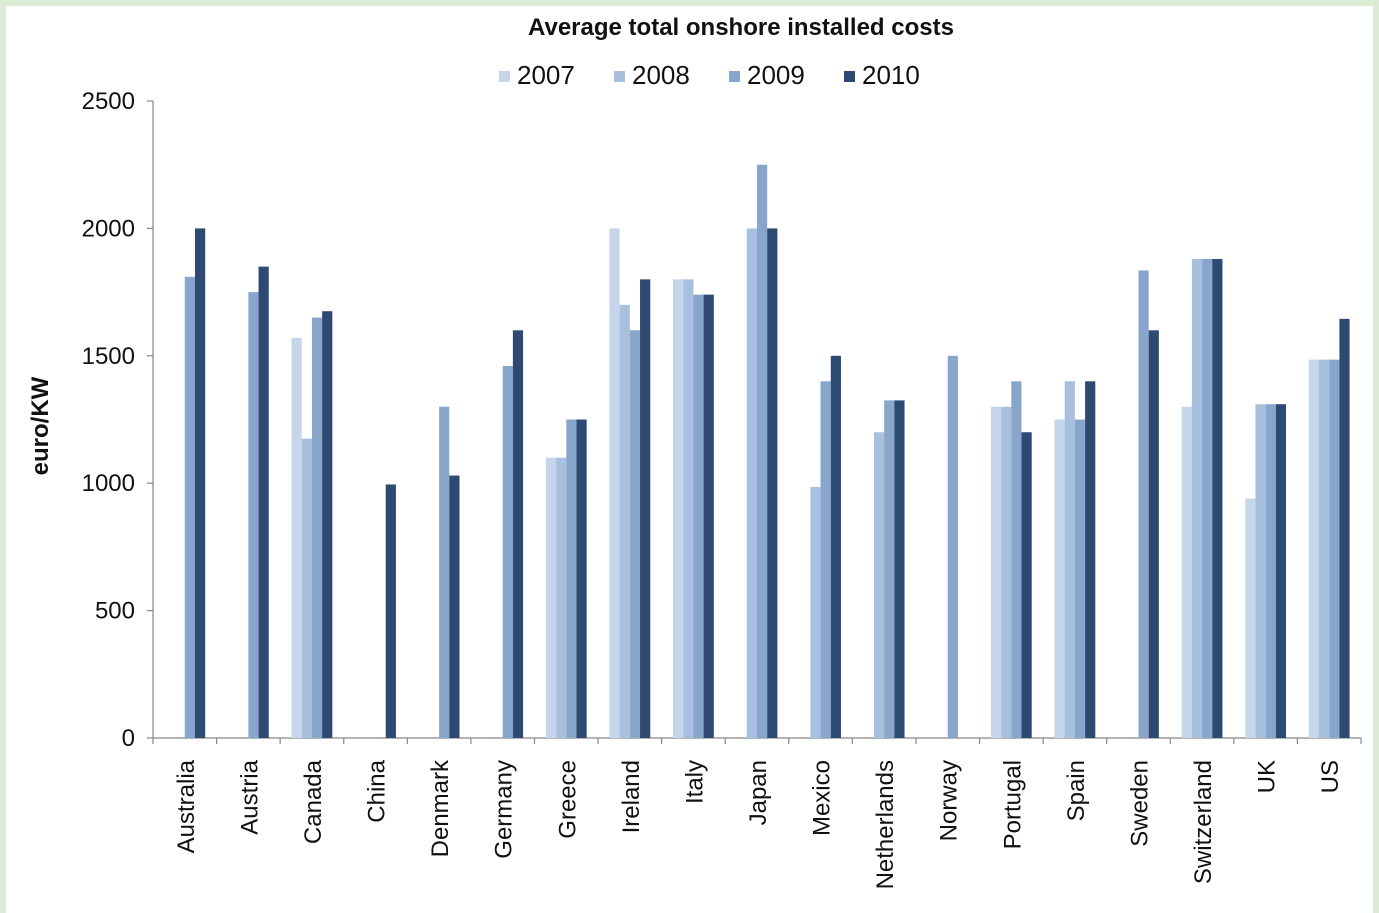 The height and width of the screenshot is (913, 1379). Describe the element at coordinates (1334, 548) in the screenshot. I see `bar-us-2009` at that location.